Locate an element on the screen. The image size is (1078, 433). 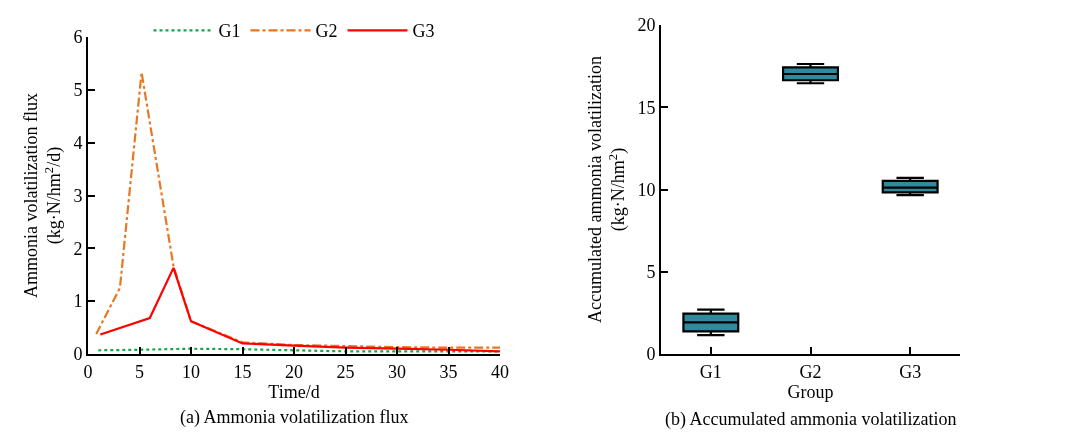
y-tick-label: 3 is located at coordinates (78, 195).